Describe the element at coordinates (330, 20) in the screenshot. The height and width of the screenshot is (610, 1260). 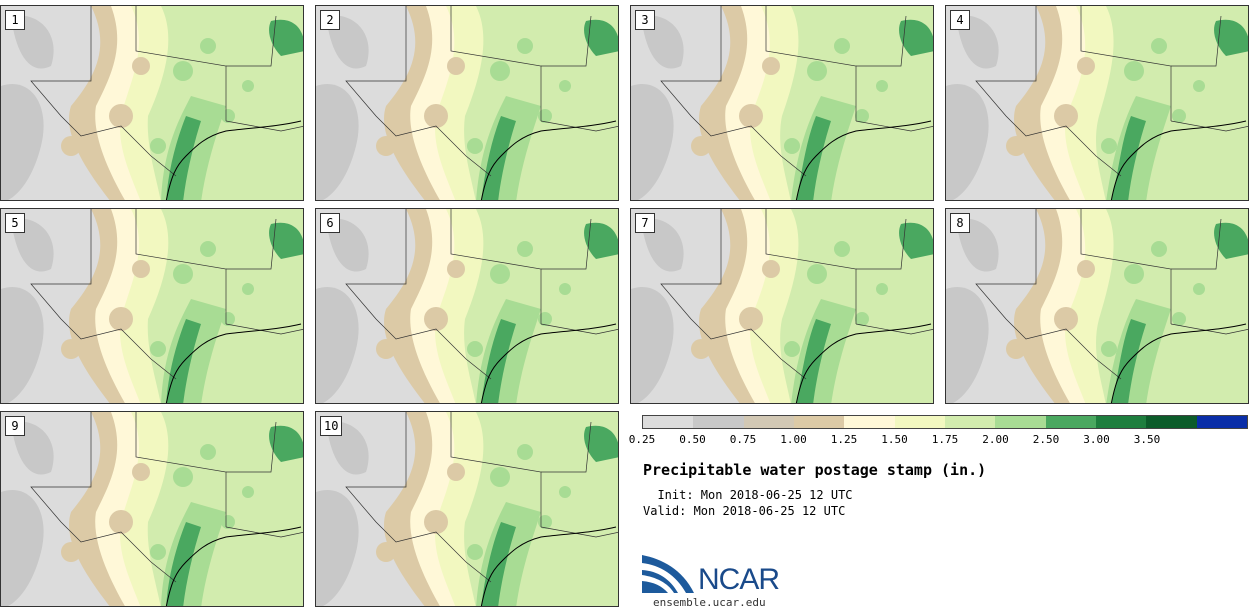
I see `member-label: 2` at that location.